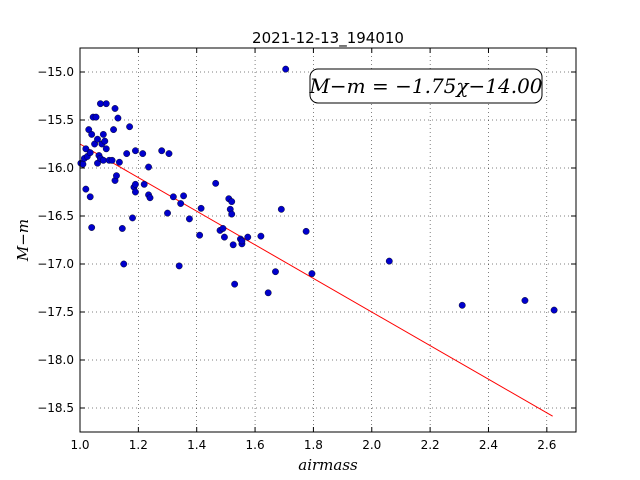 The height and width of the screenshot is (480, 640). Describe the element at coordinates (371, 445) in the screenshot. I see `x-tick-label: 2.0` at that location.